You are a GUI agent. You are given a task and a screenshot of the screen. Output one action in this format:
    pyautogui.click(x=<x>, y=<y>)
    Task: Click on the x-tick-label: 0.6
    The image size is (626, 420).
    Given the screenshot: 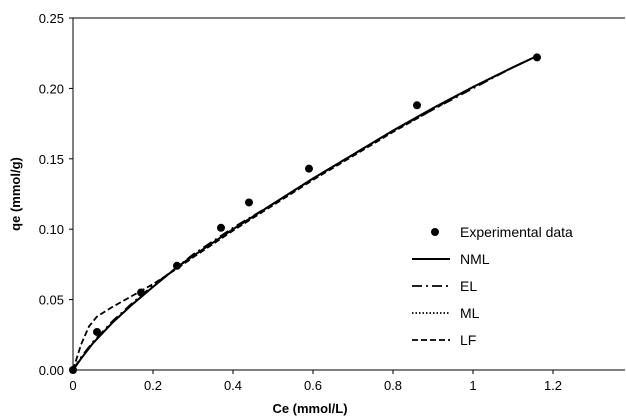 What is the action you would take?
    pyautogui.click(x=313, y=385)
    